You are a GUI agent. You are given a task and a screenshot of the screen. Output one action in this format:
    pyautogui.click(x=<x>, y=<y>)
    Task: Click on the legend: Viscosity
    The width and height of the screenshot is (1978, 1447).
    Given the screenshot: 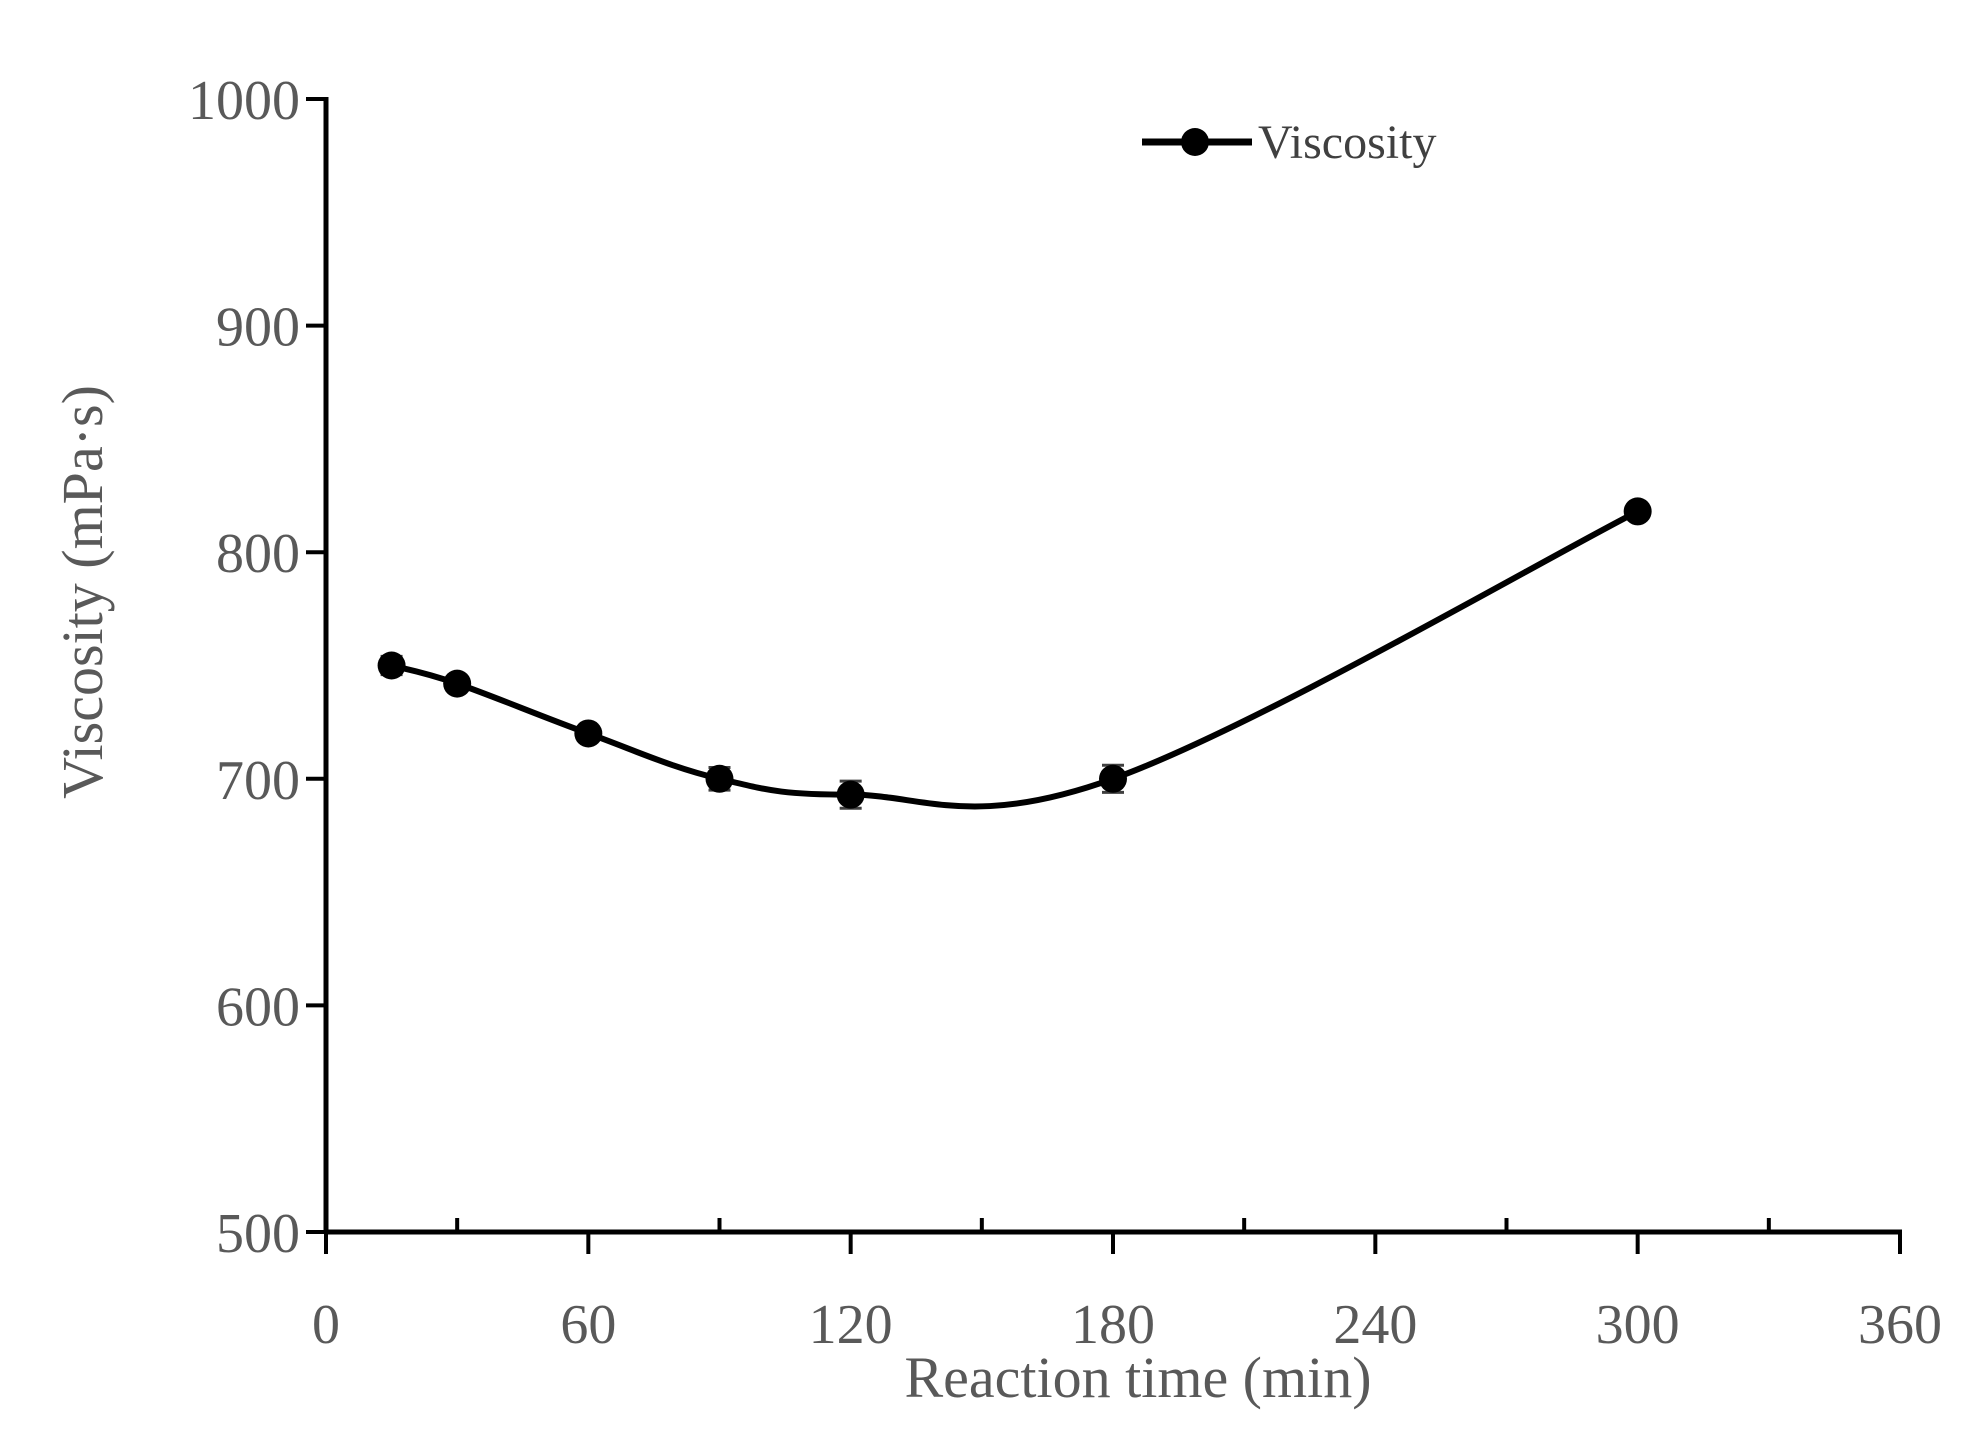 What is the action you would take?
    pyautogui.click(x=1289, y=142)
    